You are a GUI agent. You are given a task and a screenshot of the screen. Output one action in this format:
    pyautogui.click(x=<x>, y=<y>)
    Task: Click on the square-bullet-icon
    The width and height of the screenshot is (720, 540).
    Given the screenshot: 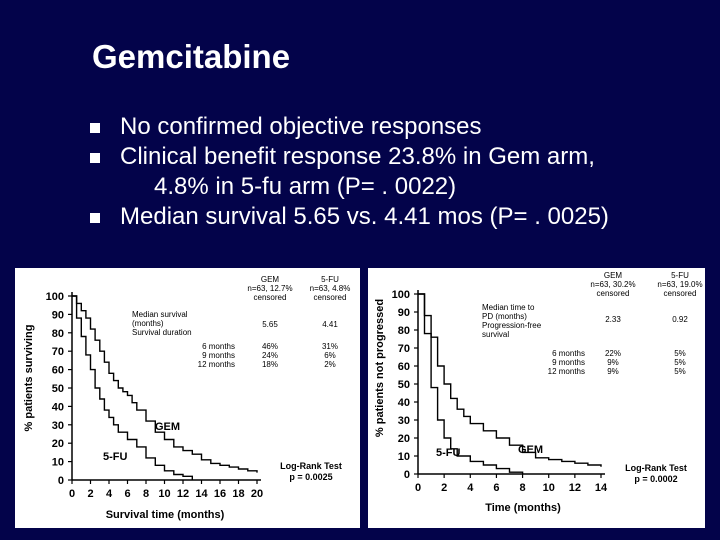 What is the action you would take?
    pyautogui.click(x=95, y=158)
    